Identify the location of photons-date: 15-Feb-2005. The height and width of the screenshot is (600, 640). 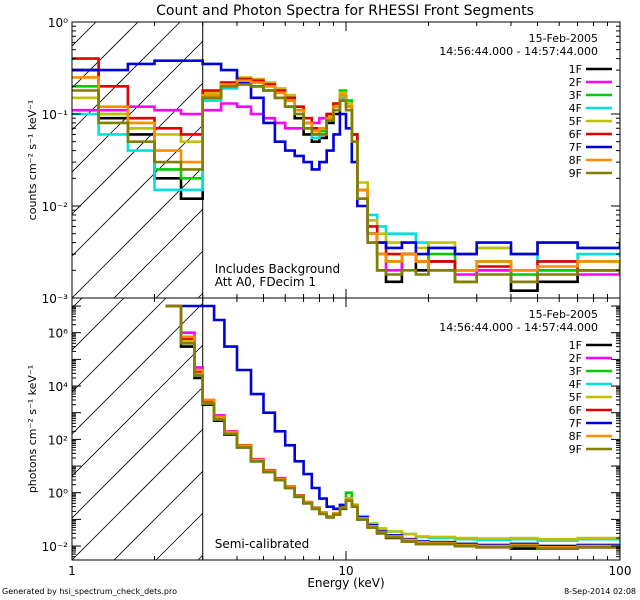
(563, 314).